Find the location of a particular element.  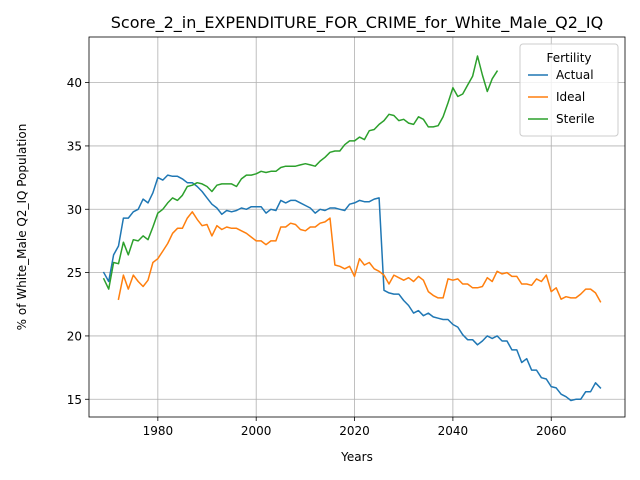

legend: Fertility Actual Ideal Sterile is located at coordinates (569, 90).